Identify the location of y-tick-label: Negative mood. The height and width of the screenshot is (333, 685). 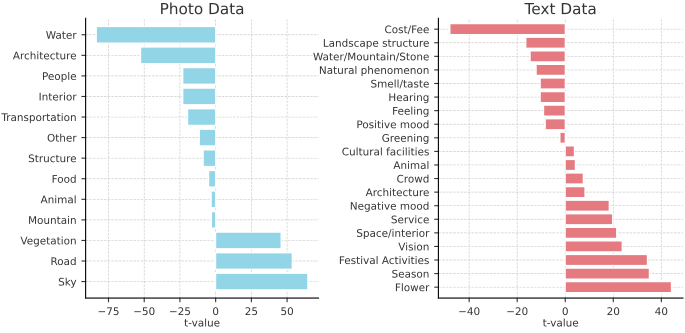
(389, 207).